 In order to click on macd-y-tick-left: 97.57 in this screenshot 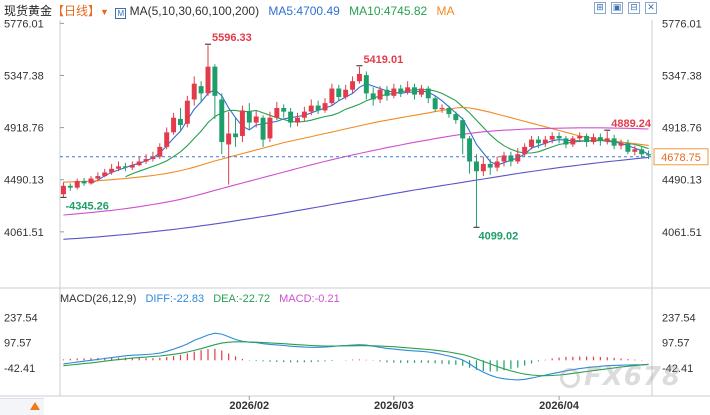, I will do `click(18, 344)`.